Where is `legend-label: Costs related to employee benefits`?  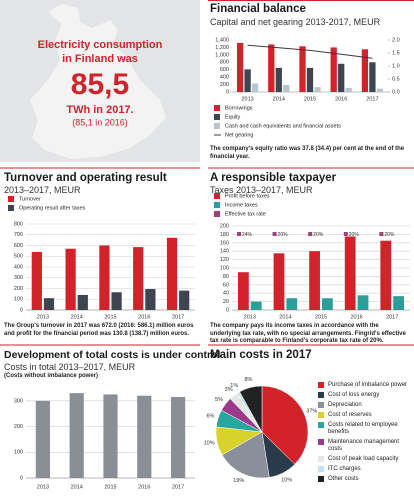
legend-label: Costs related to employee benefits is located at coordinates (363, 428).